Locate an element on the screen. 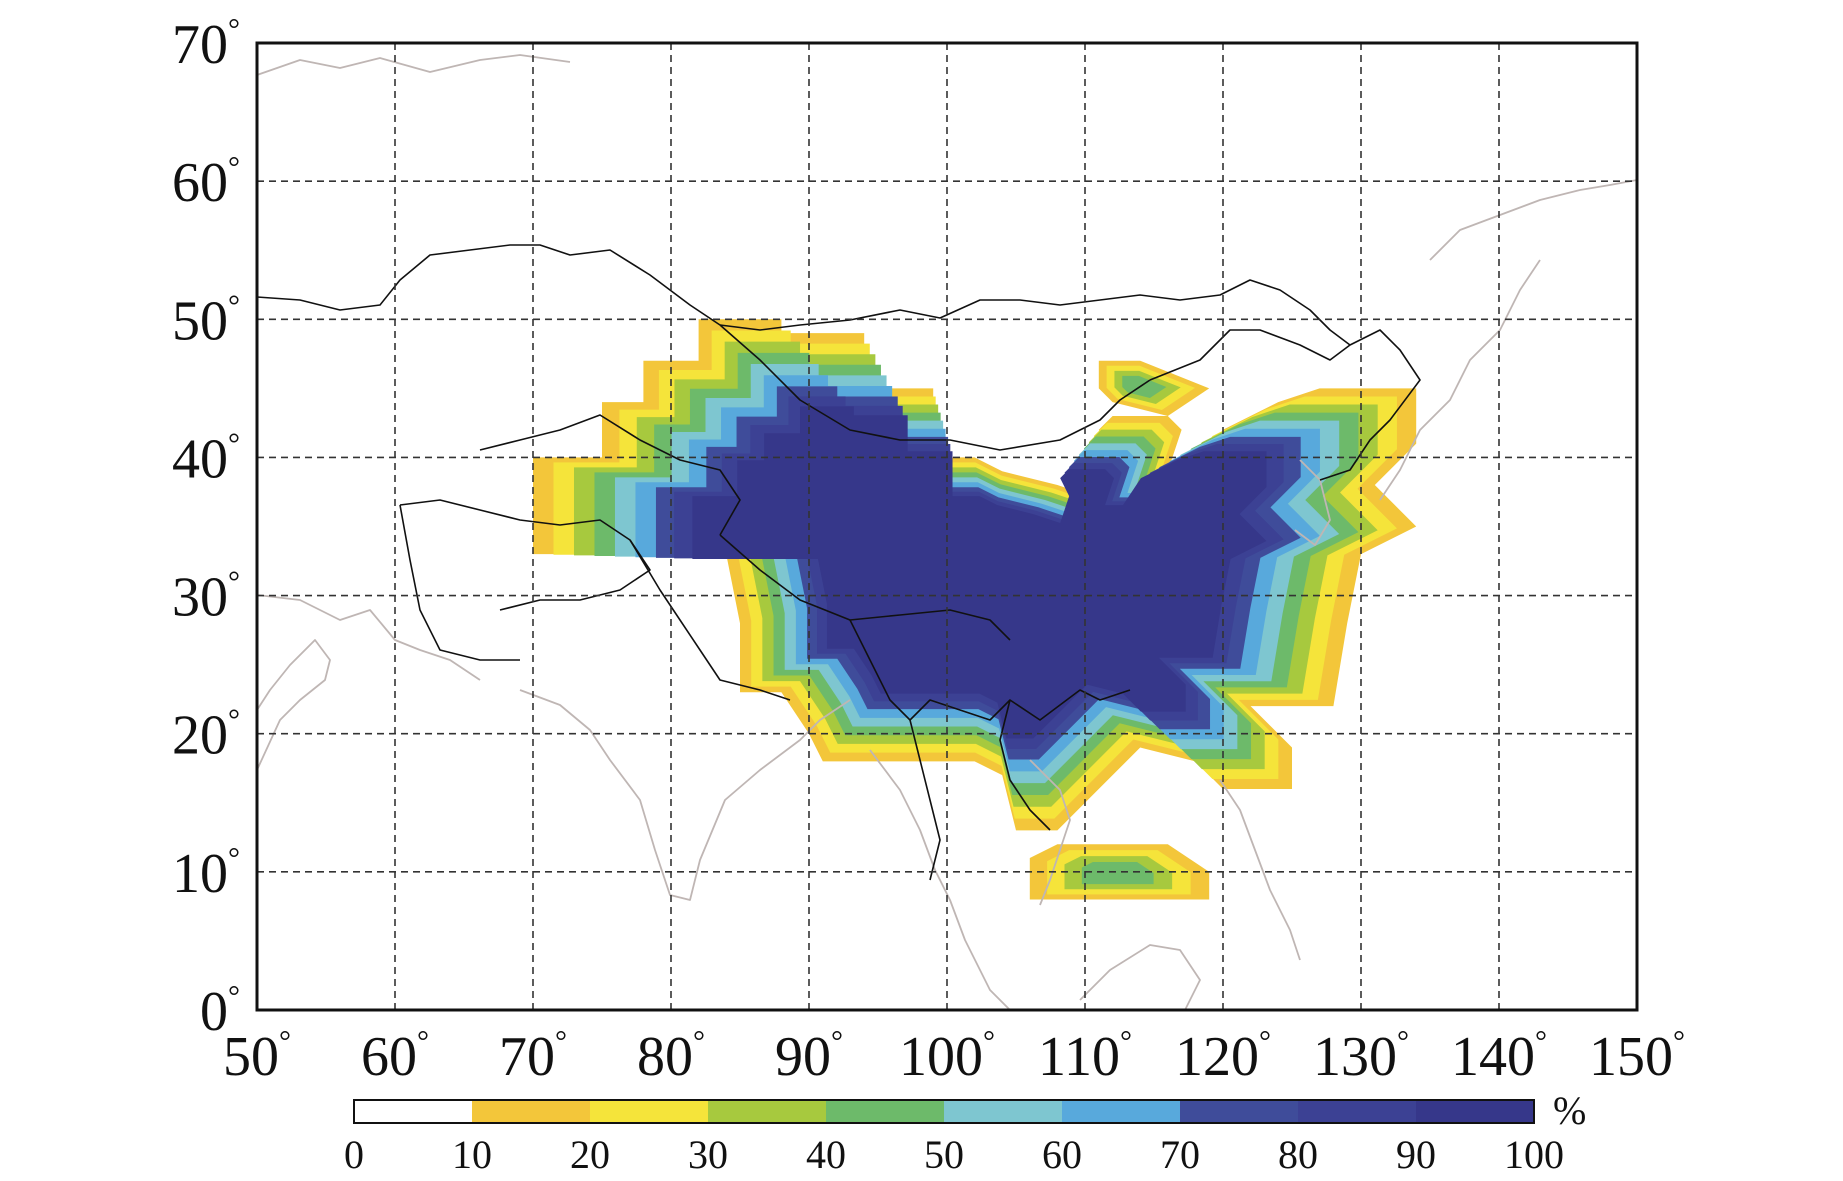  coastline-india is located at coordinates (685, 795).